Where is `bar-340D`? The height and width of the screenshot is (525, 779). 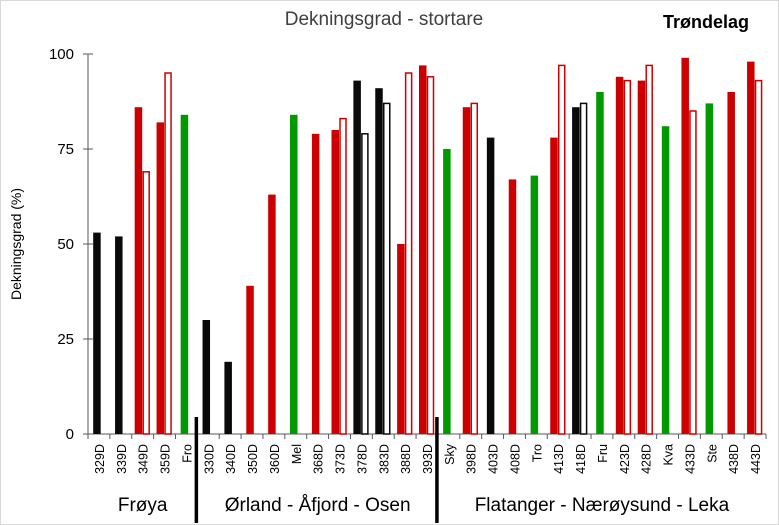 bar-340D is located at coordinates (228, 397).